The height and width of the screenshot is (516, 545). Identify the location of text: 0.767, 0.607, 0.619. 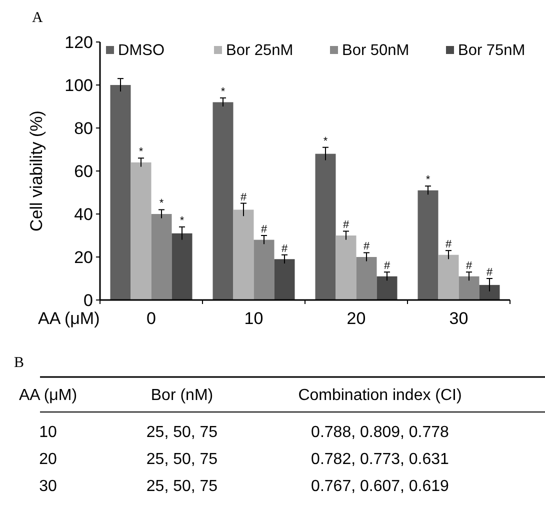
(380, 486).